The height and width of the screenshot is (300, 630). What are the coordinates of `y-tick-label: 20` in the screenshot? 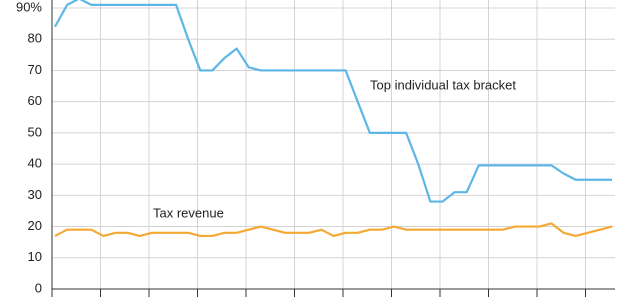 It's located at (35, 225).